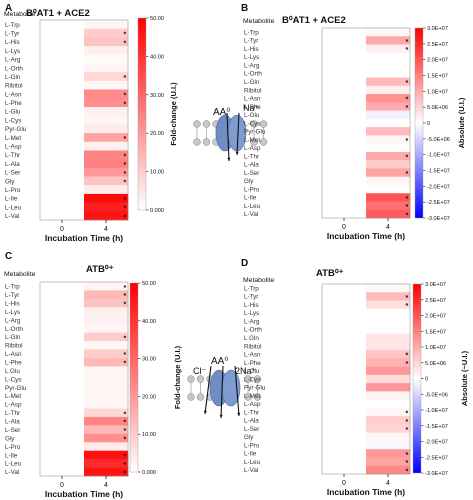 This screenshot has width=473, height=500. Describe the element at coordinates (259, 21) in the screenshot. I see `row-header: Metabolite` at that location.